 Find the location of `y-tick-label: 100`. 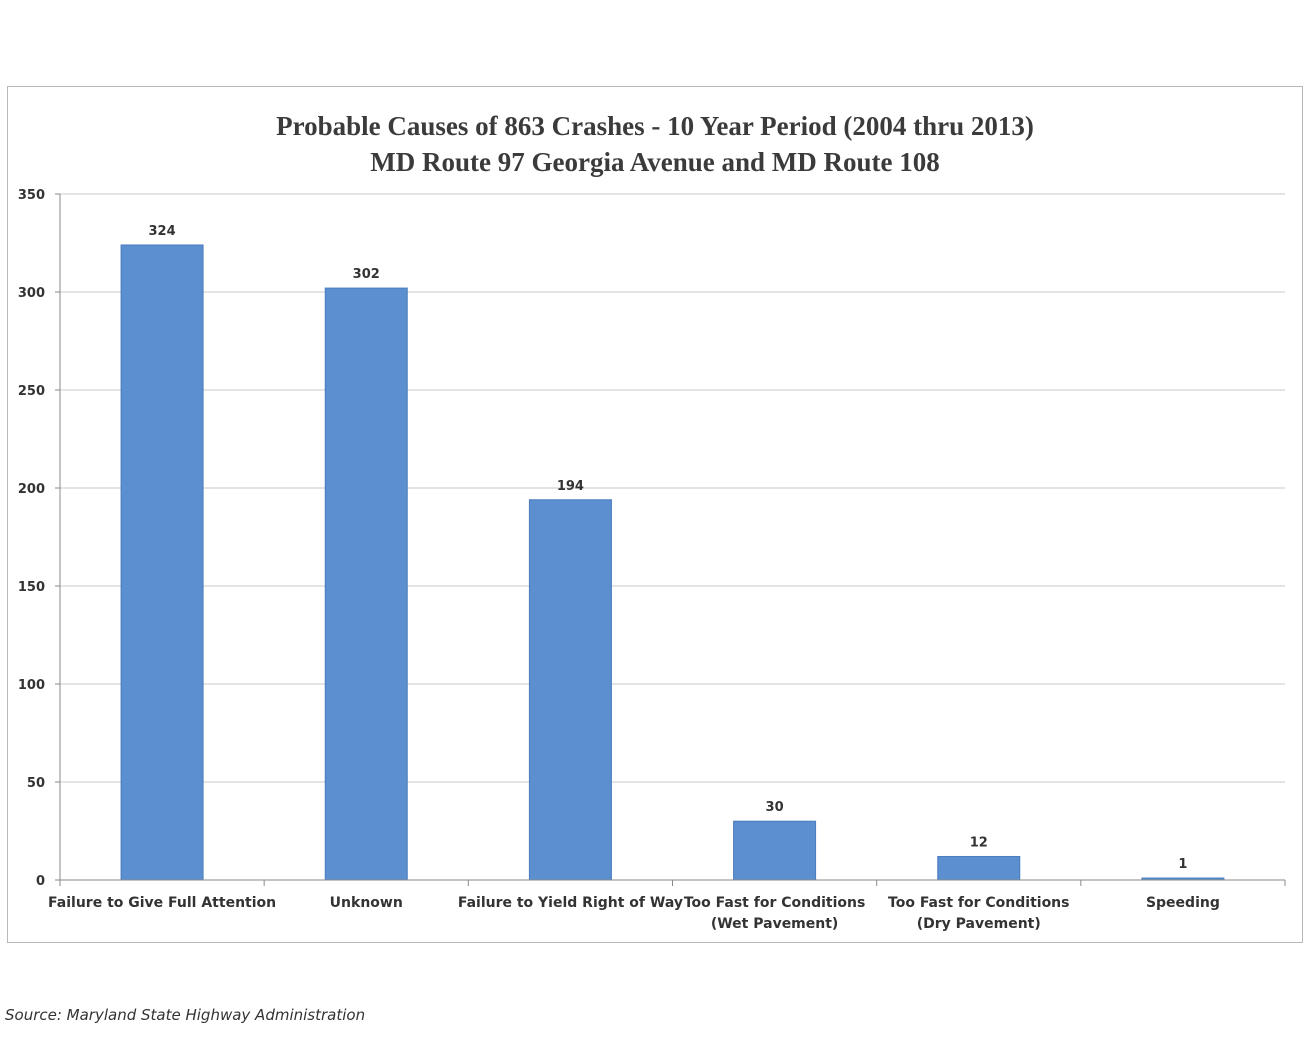

y-tick-label: 100 is located at coordinates (31, 685).